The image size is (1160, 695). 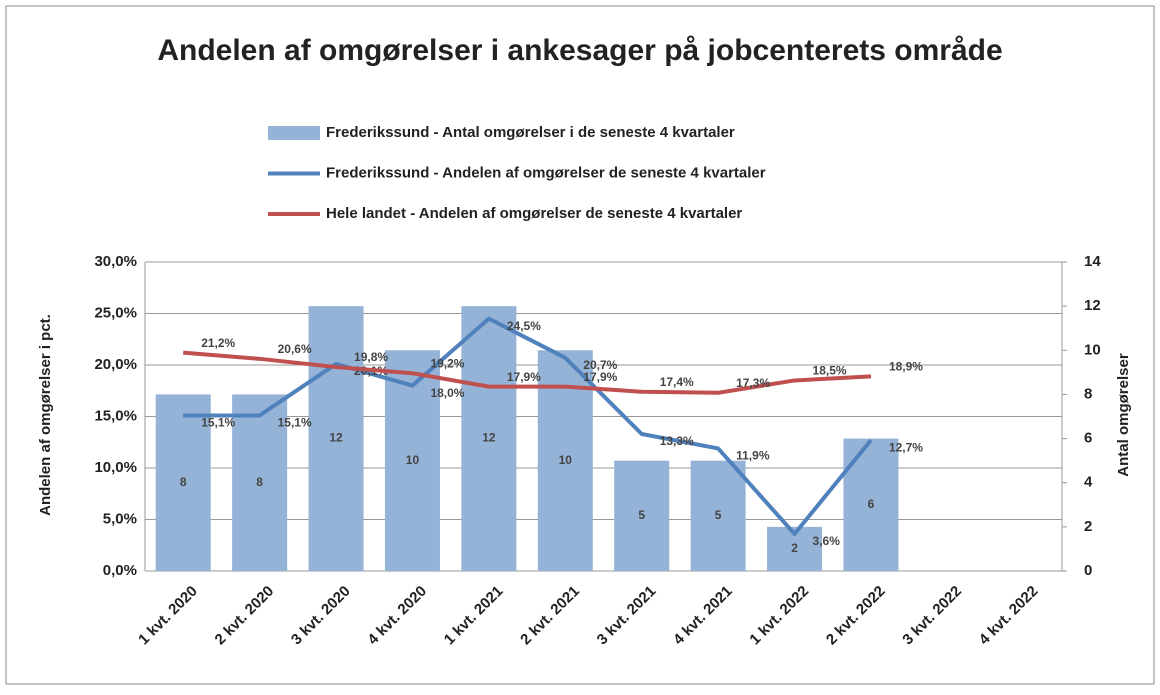 I want to click on data-label: 20,7%, so click(x=600, y=365).